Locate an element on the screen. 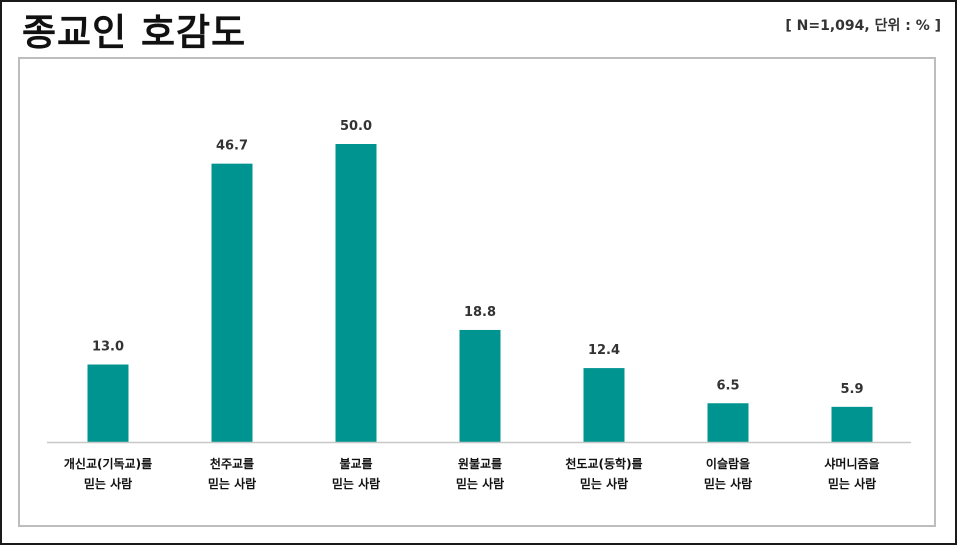 This screenshot has height=545, width=957. category-label-7-line-1: 샤머니즘을 is located at coordinates (851, 463).